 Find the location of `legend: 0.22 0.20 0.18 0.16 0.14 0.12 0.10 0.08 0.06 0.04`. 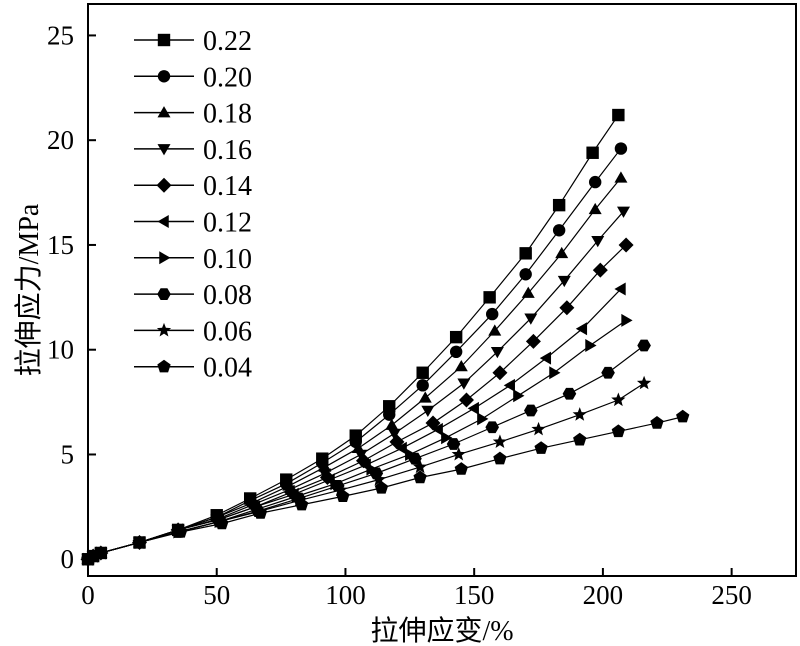

legend: 0.22 0.20 0.18 0.16 0.14 0.12 0.10 0.08 0.06 0.04 is located at coordinates (193, 205).